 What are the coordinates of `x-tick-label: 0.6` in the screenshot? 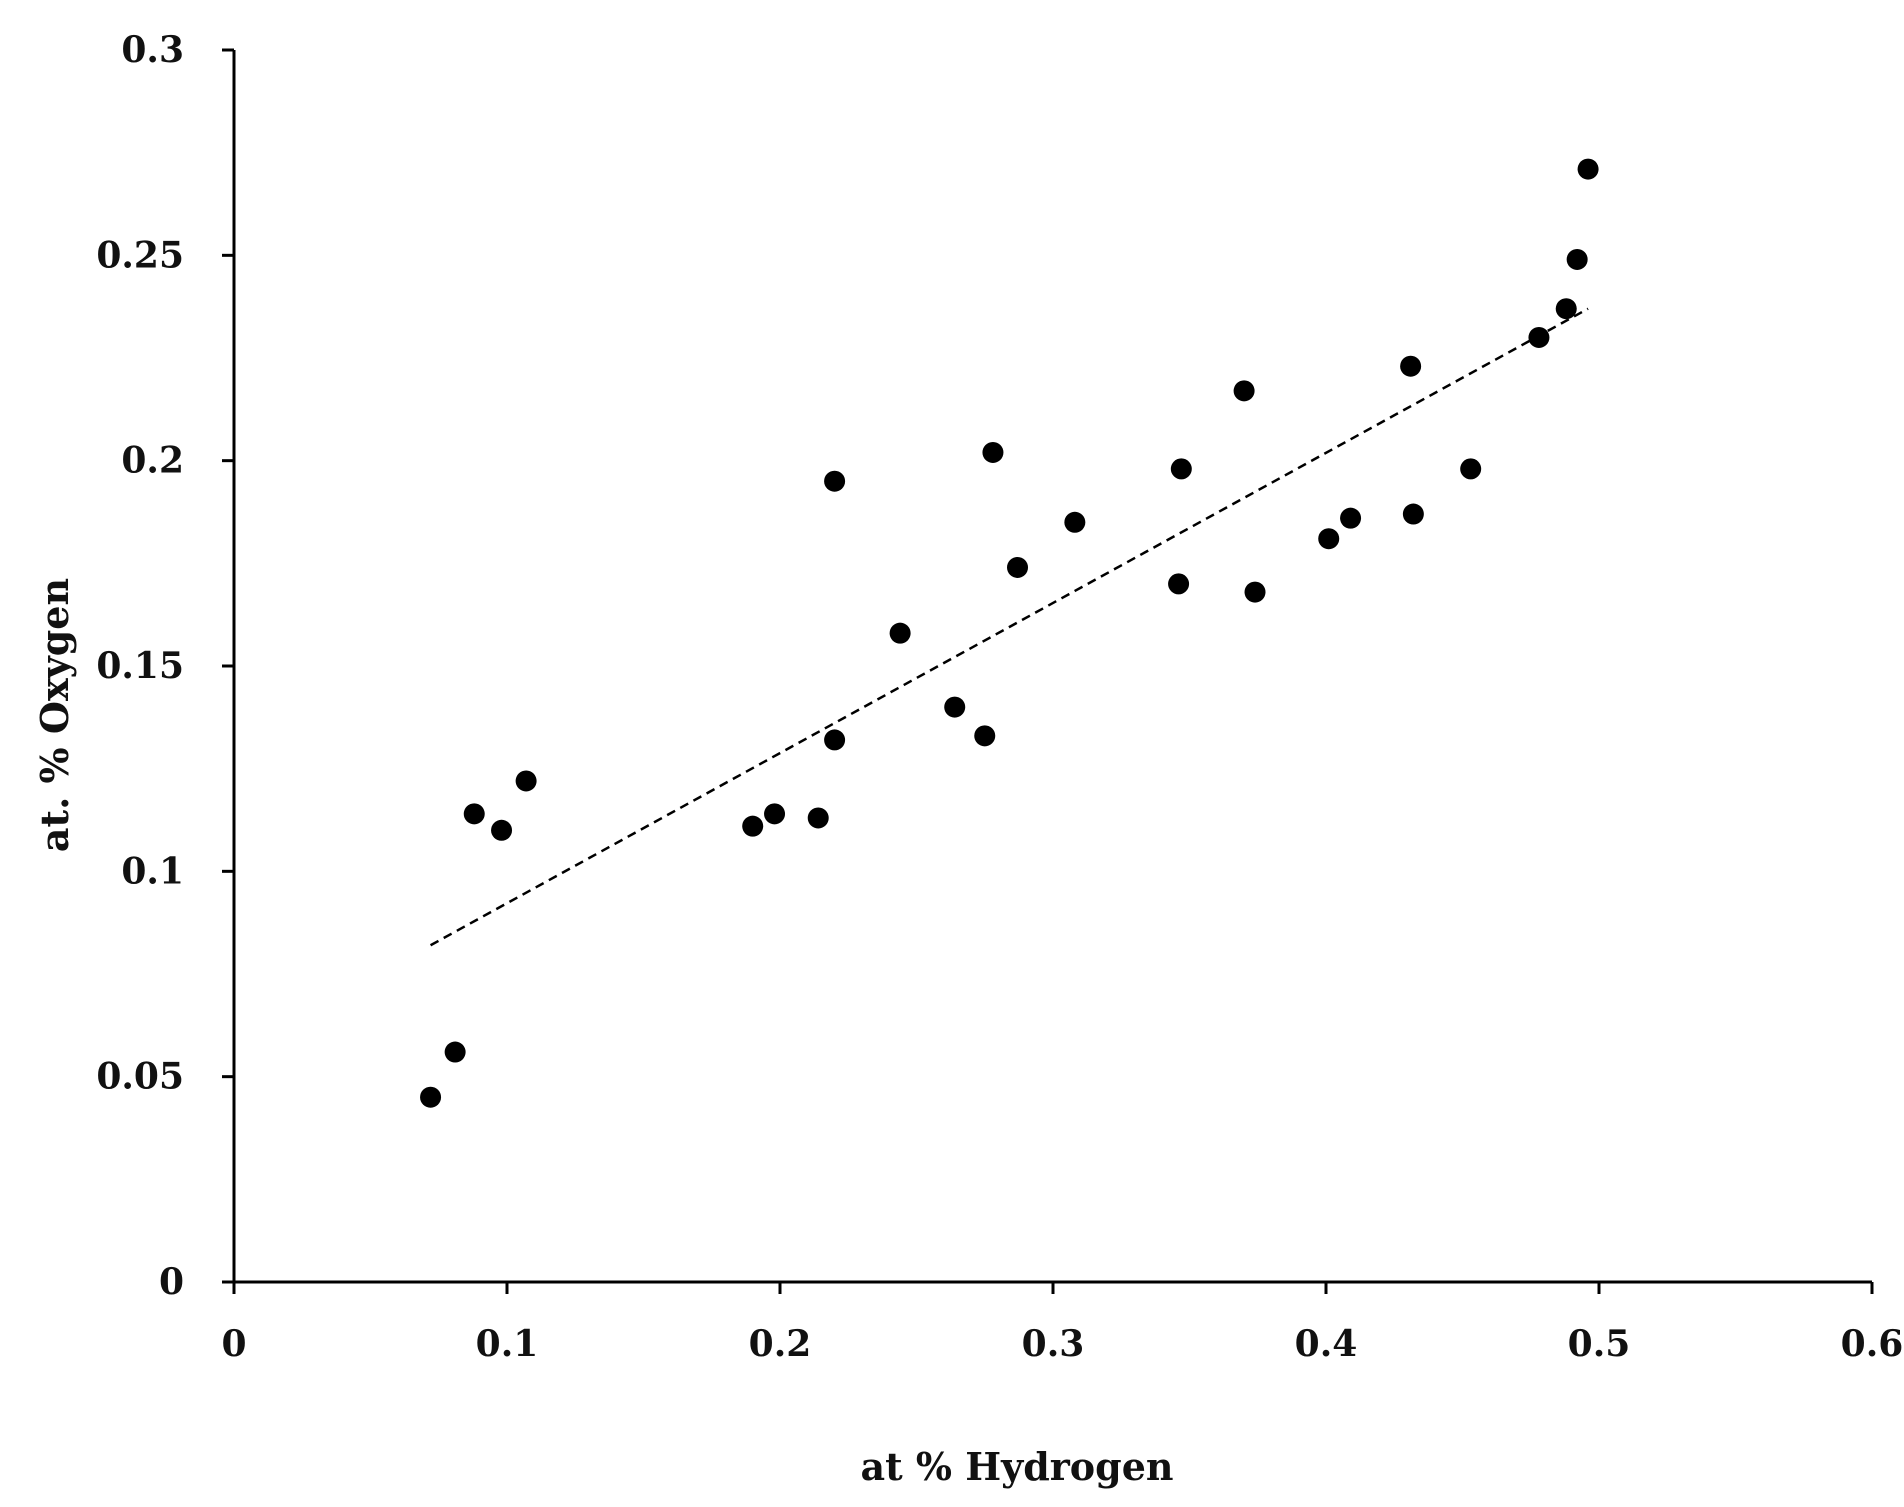 It's located at (1872, 1344).